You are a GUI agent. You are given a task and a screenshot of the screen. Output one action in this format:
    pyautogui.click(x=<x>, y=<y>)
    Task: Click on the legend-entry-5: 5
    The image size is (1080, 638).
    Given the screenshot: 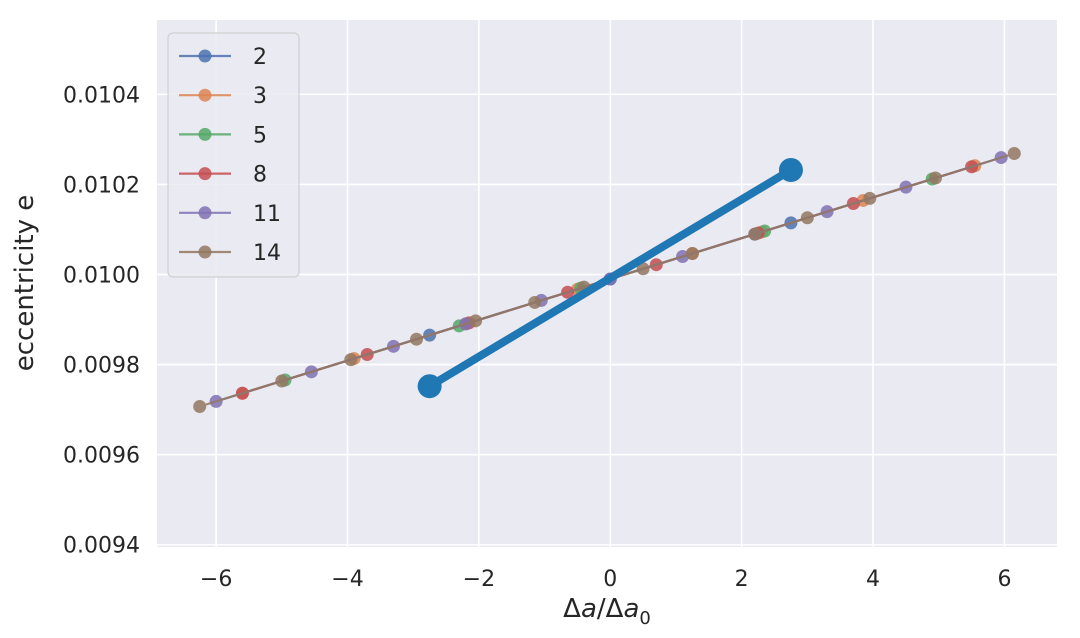 What is the action you would take?
    pyautogui.click(x=223, y=135)
    